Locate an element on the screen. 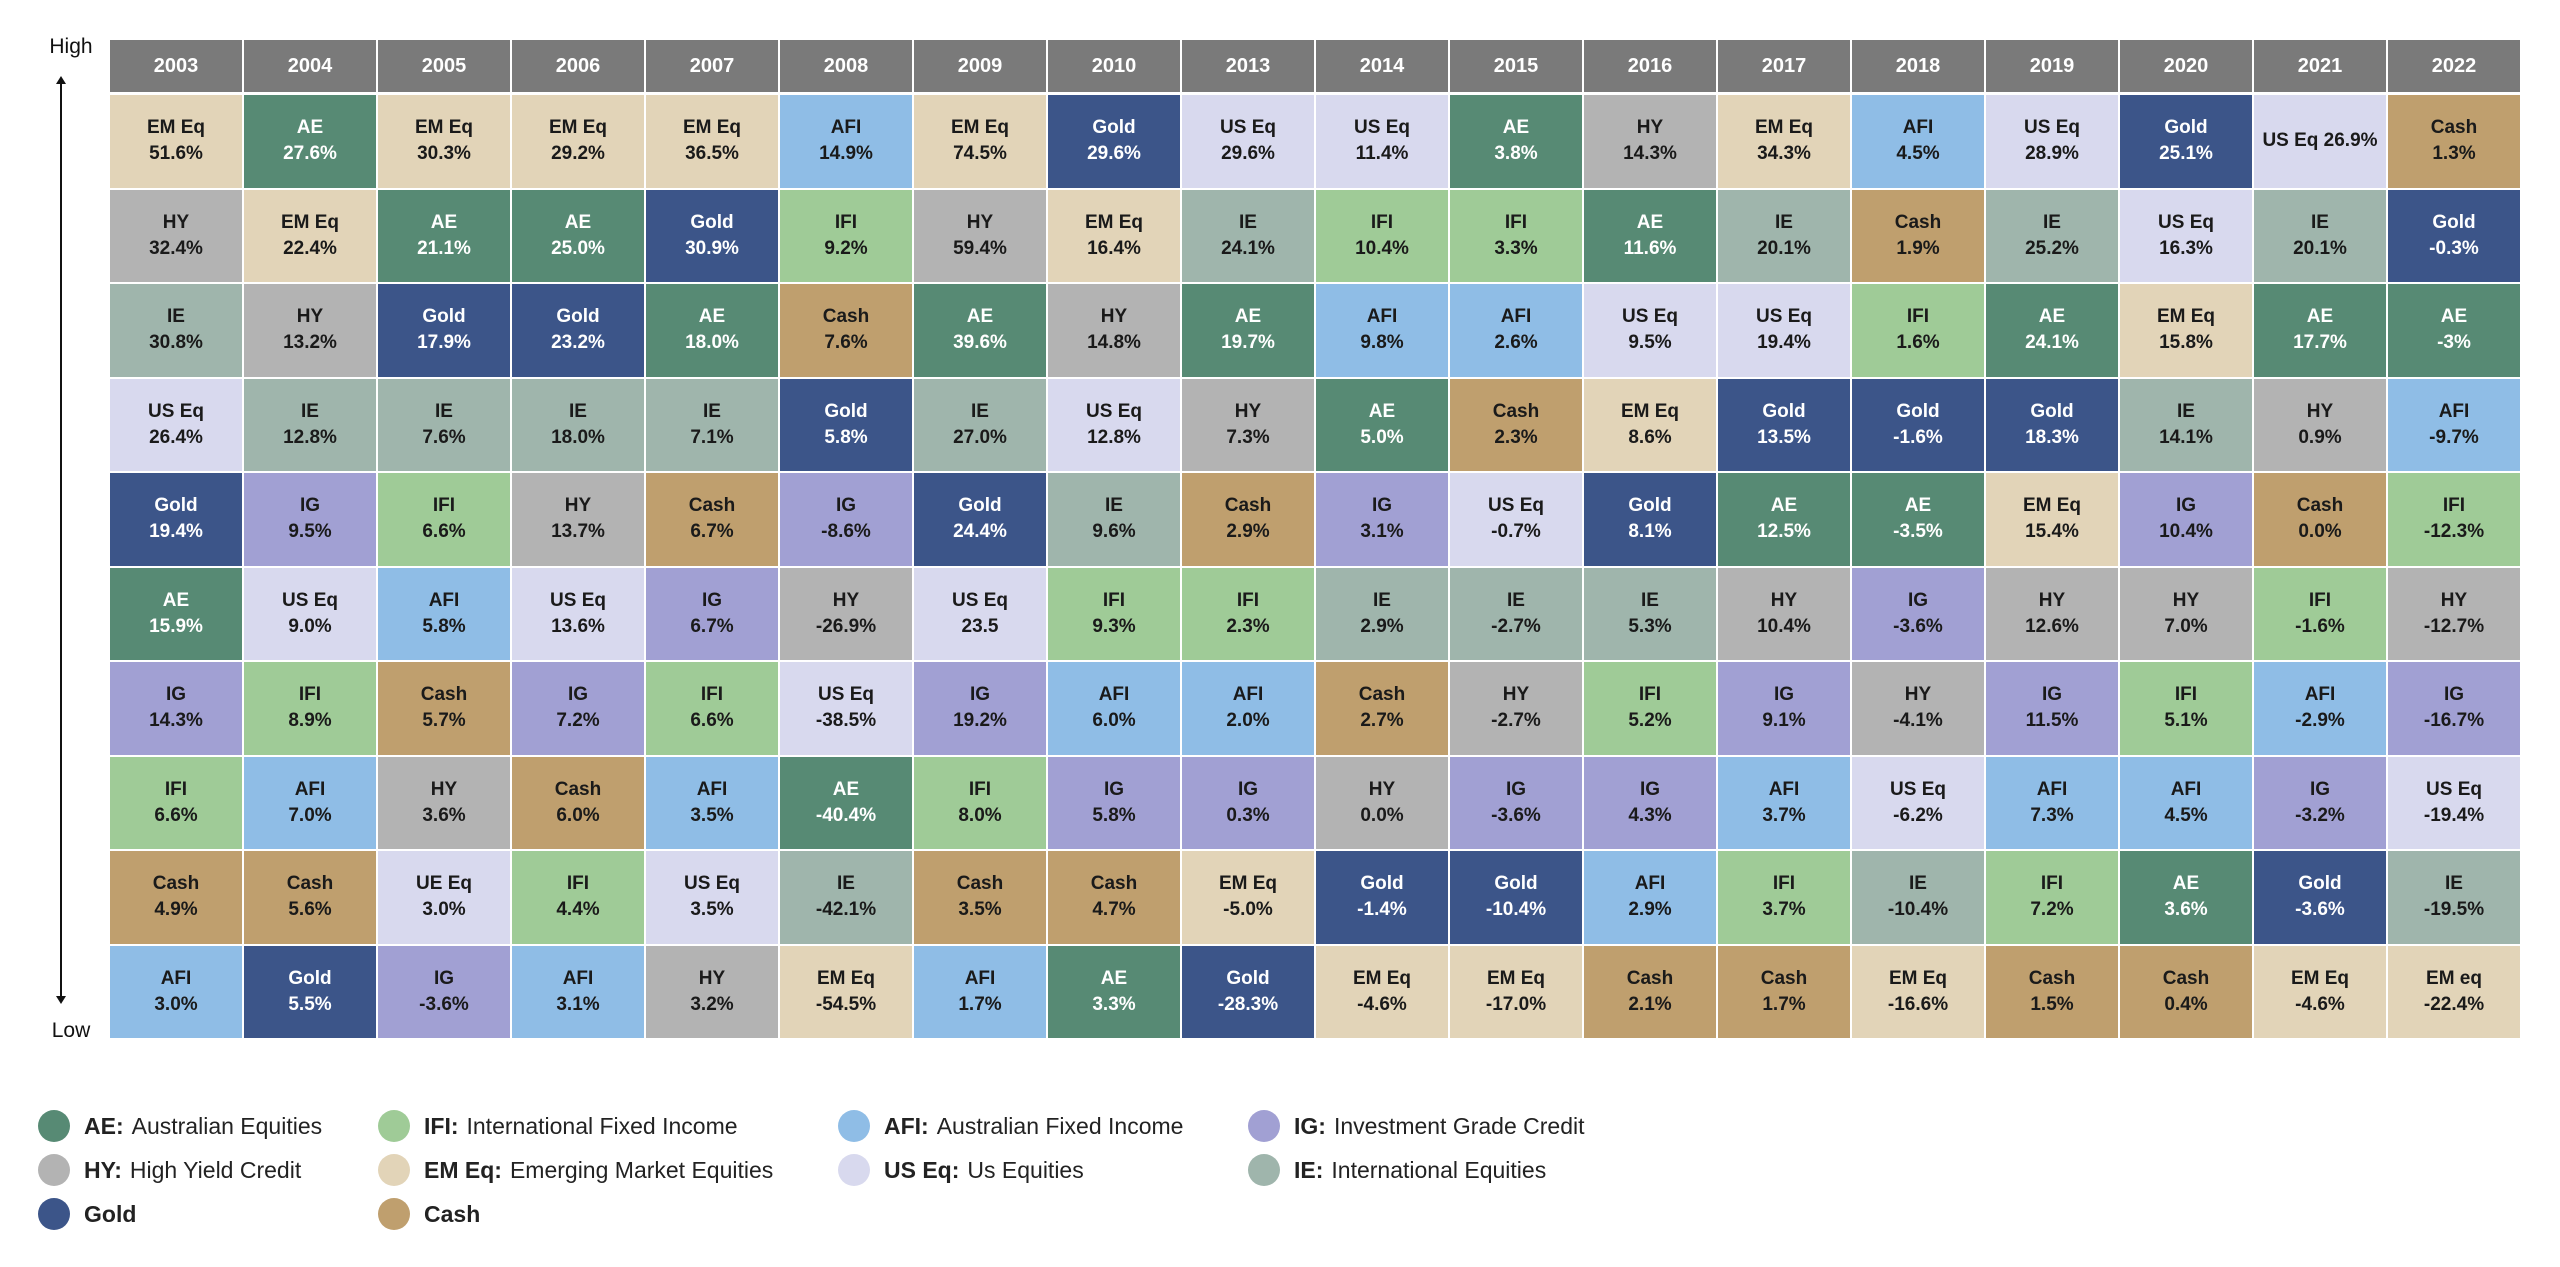 This screenshot has height=1267, width=2560. return-cell: IFI 1.6% is located at coordinates (1918, 330).